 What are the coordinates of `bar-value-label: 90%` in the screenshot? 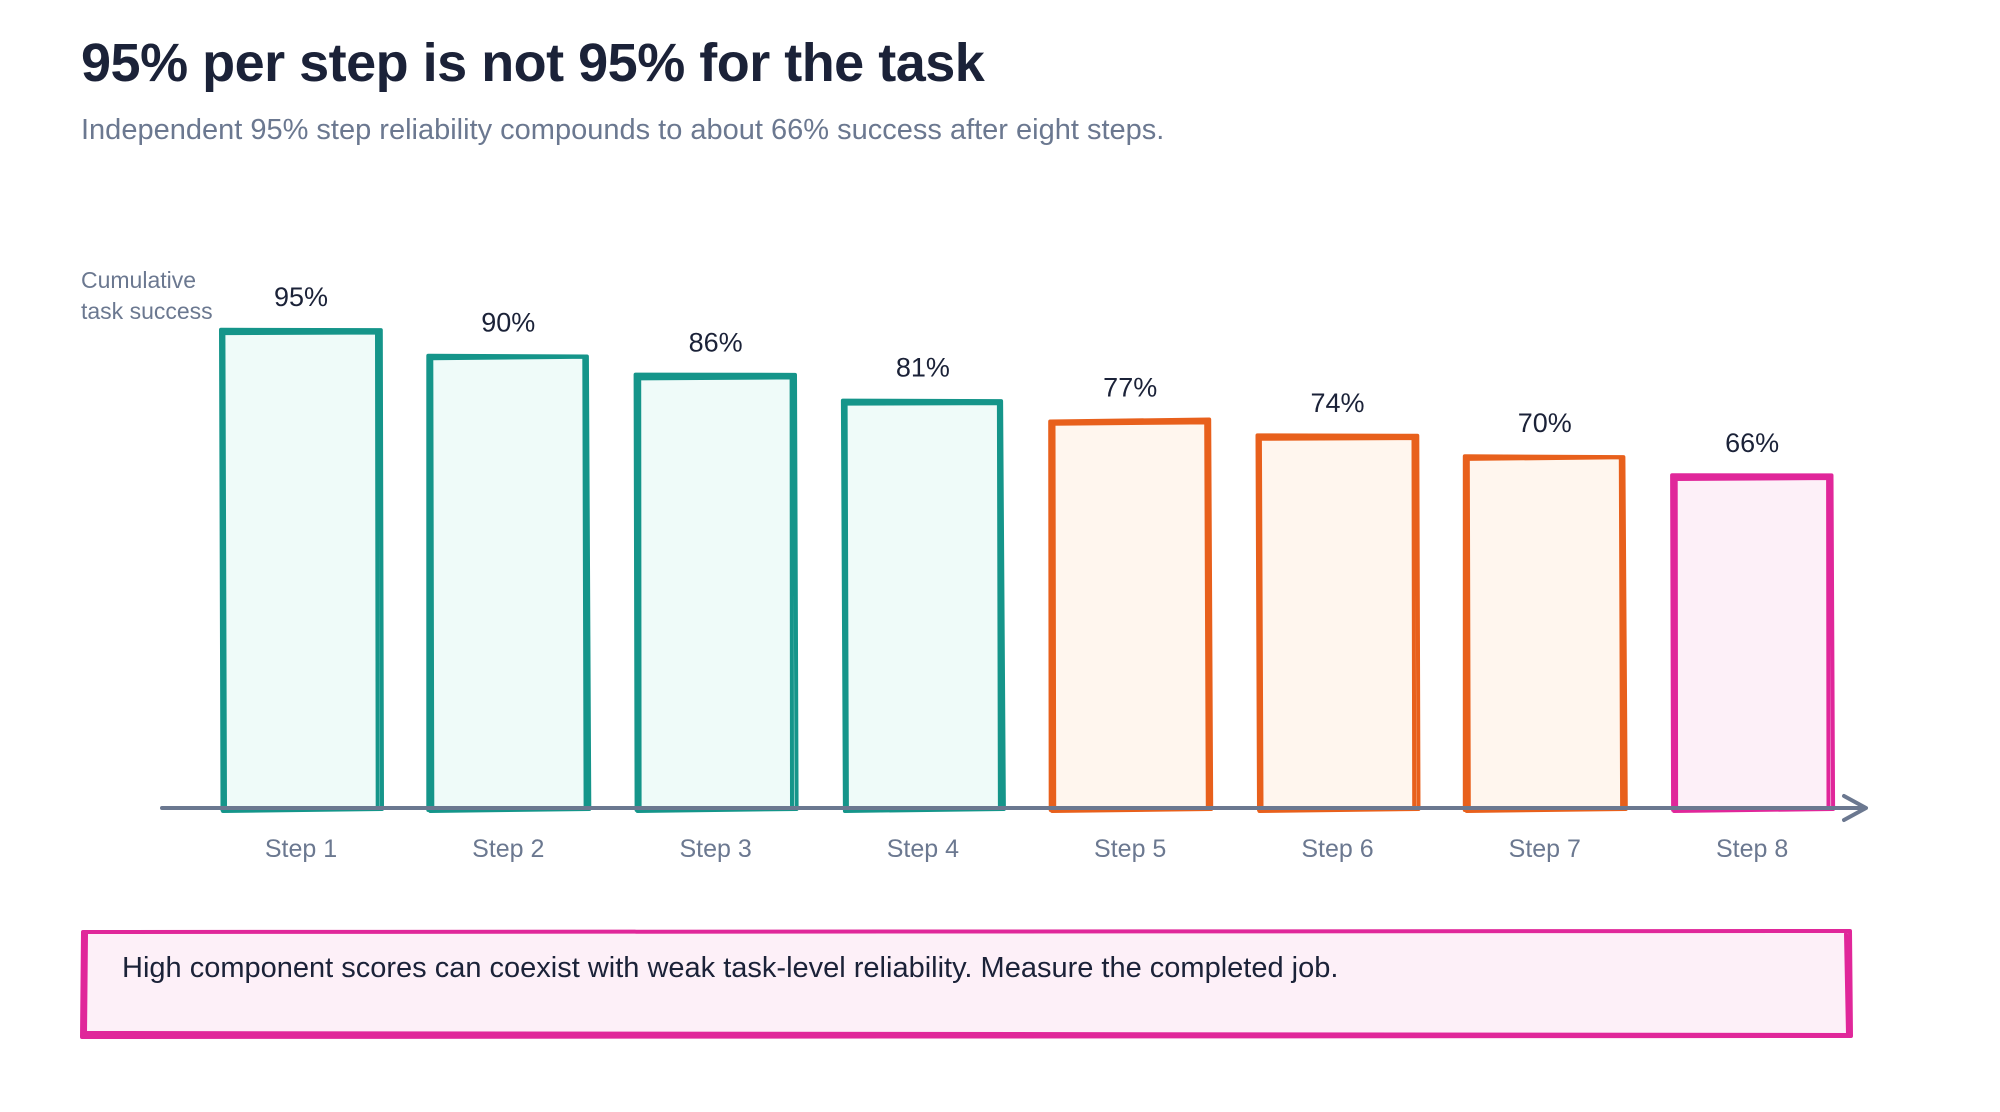 It's located at (508, 322).